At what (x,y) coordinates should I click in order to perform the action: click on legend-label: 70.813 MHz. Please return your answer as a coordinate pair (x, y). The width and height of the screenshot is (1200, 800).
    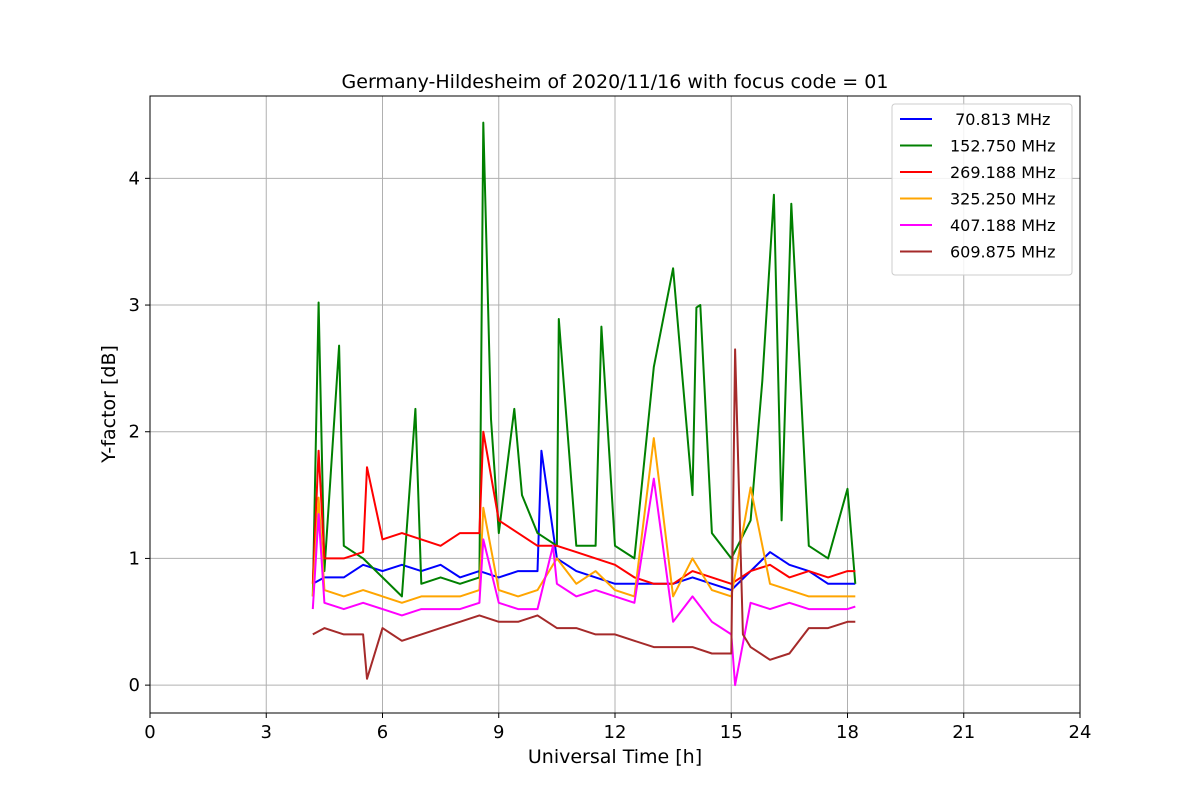
    Looking at the image, I should click on (1000, 119).